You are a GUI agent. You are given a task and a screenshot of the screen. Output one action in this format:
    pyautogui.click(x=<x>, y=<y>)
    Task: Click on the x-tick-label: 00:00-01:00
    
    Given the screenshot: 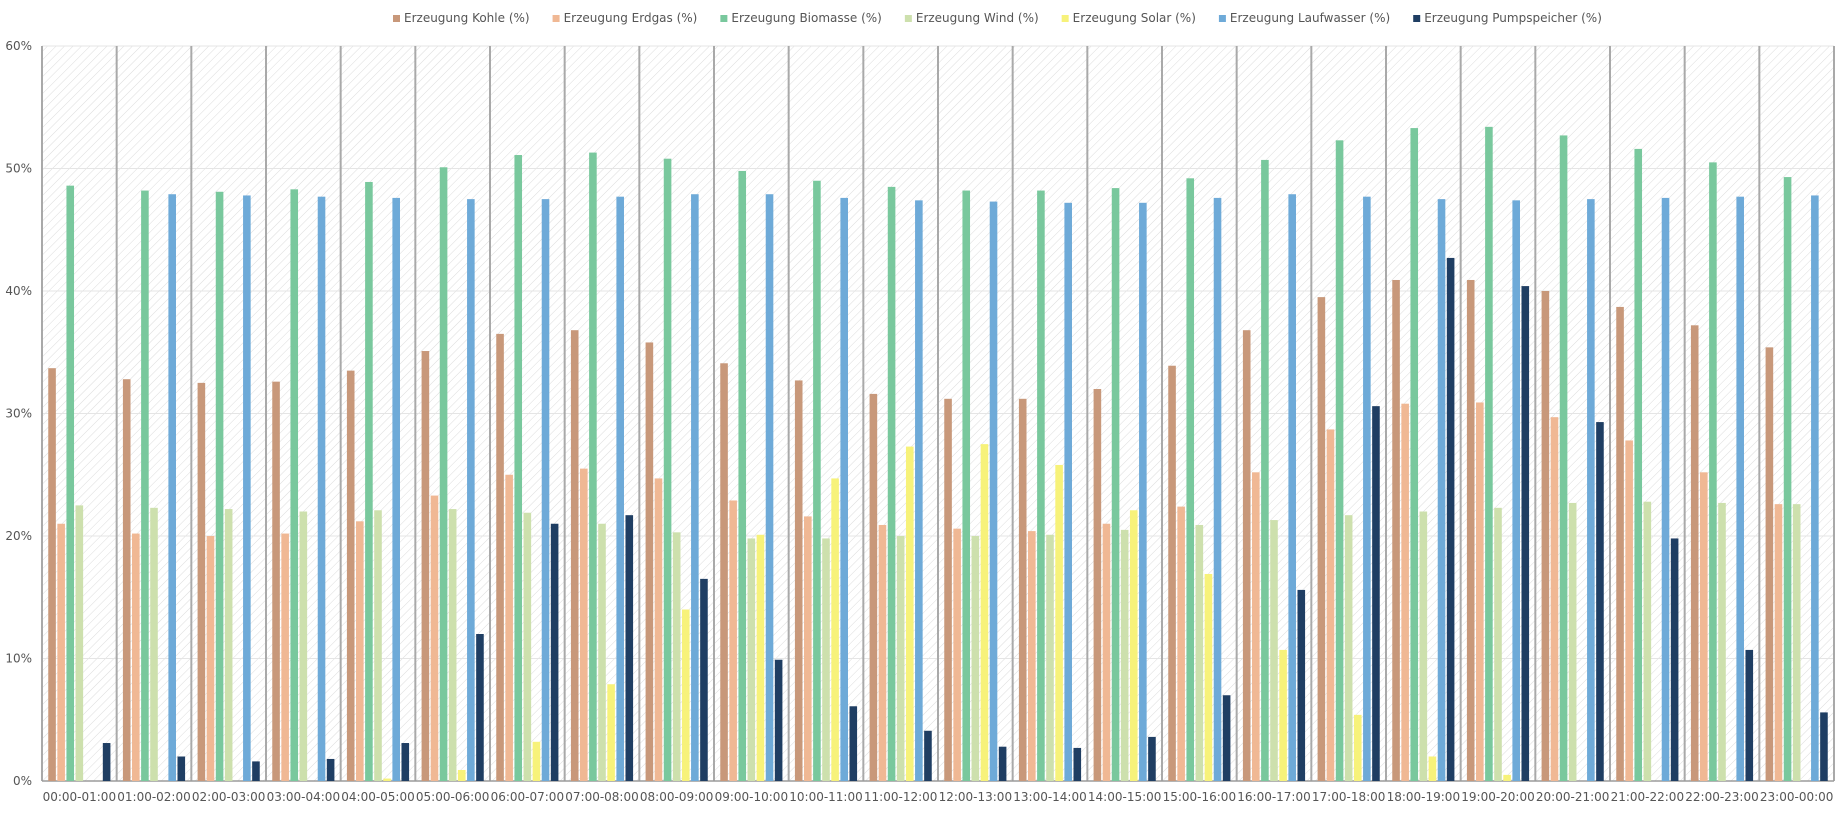 What is the action you would take?
    pyautogui.click(x=80, y=797)
    